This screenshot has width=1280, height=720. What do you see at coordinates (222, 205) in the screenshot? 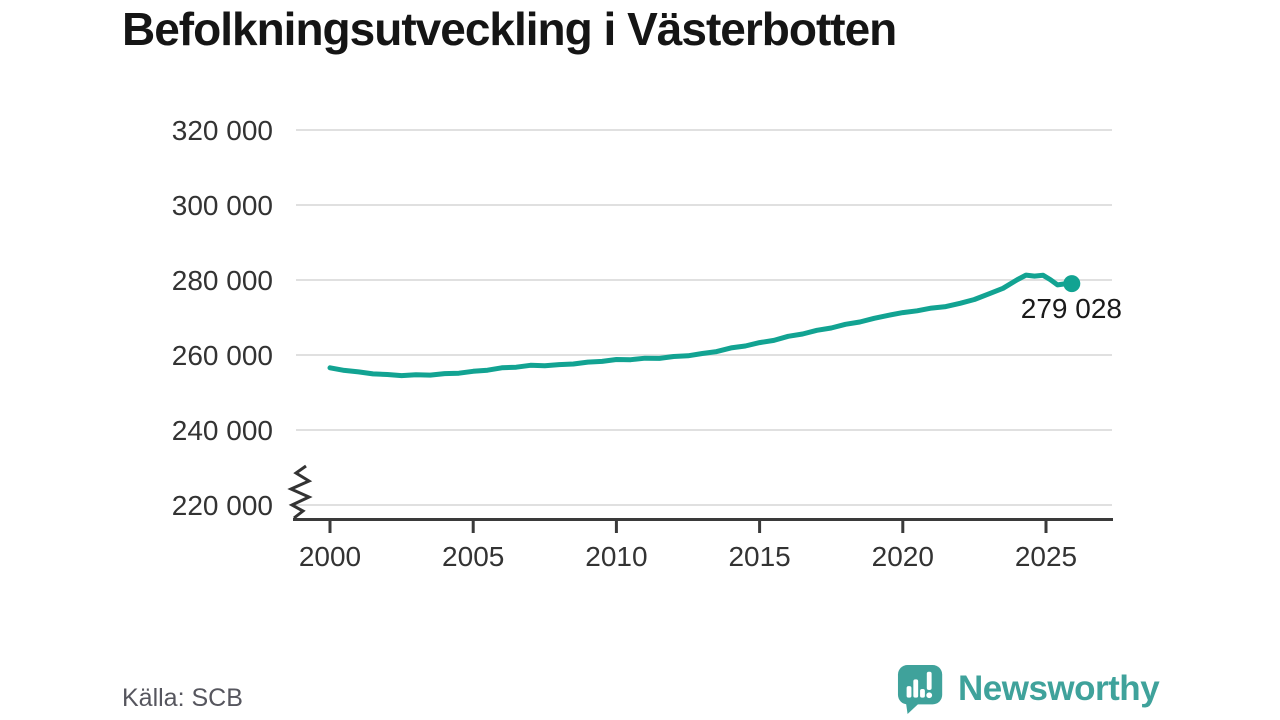
I see `y-tick-label: 300 000` at bounding box center [222, 205].